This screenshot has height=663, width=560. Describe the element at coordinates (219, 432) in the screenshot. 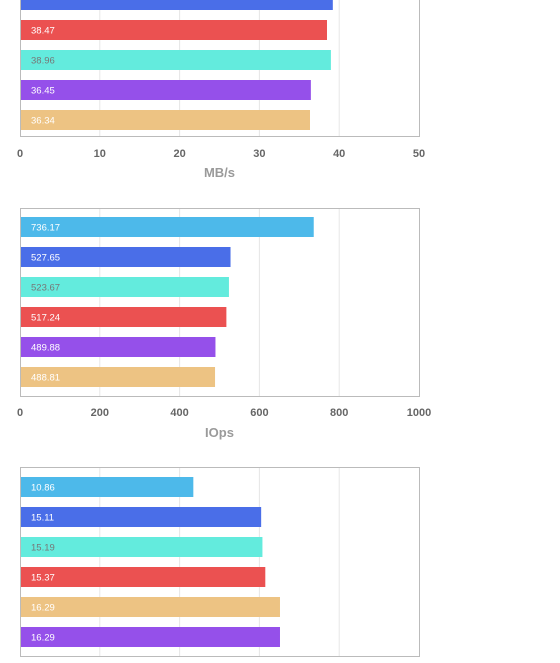

I see `x-axis-title: IOps` at that location.